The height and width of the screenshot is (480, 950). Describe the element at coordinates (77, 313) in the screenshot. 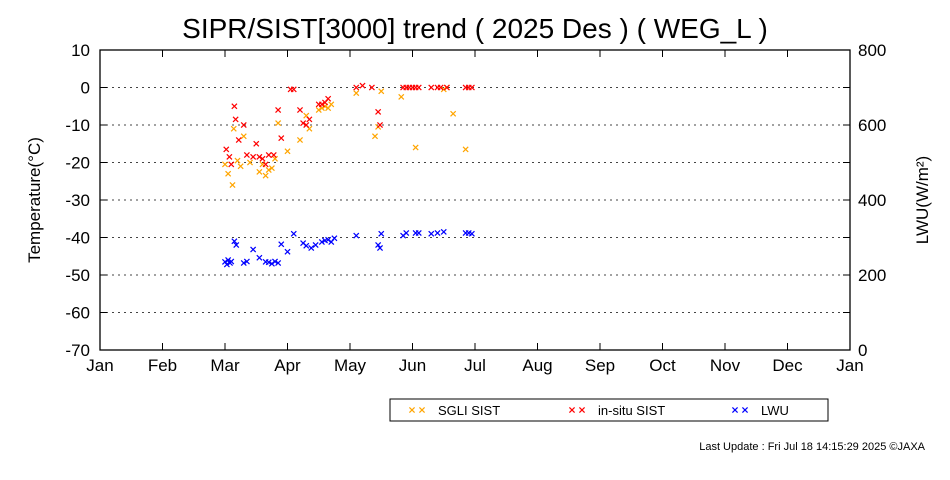

I see `y-tick-label-left: -60` at that location.